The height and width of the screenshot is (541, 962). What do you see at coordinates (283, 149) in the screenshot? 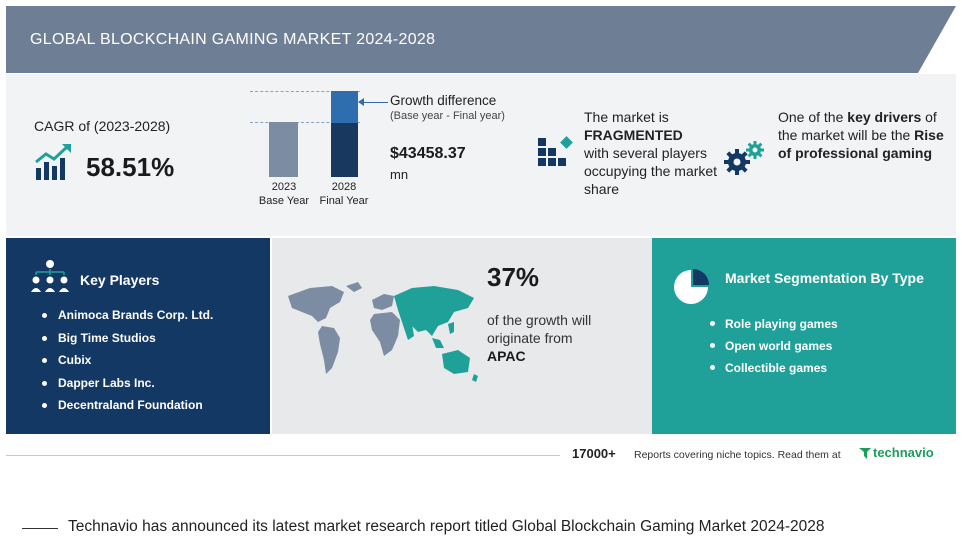
I see `bar-2023` at bounding box center [283, 149].